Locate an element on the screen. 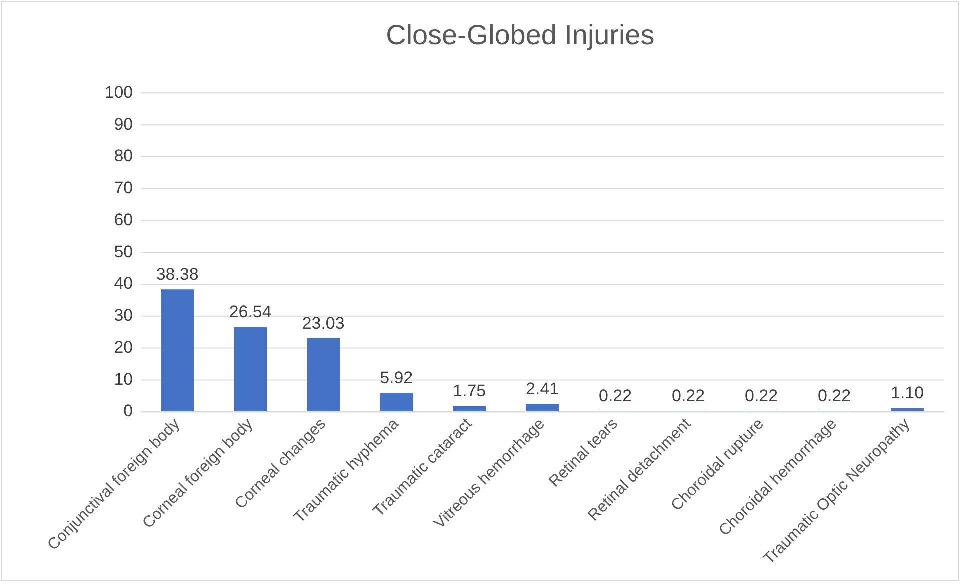  y-tick-label: 0 is located at coordinates (129, 411).